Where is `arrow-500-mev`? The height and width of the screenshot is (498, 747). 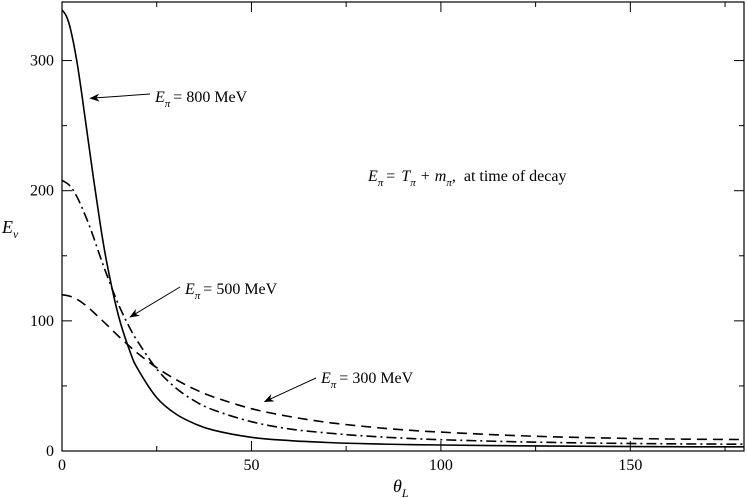 arrow-500-mev is located at coordinates (155, 302).